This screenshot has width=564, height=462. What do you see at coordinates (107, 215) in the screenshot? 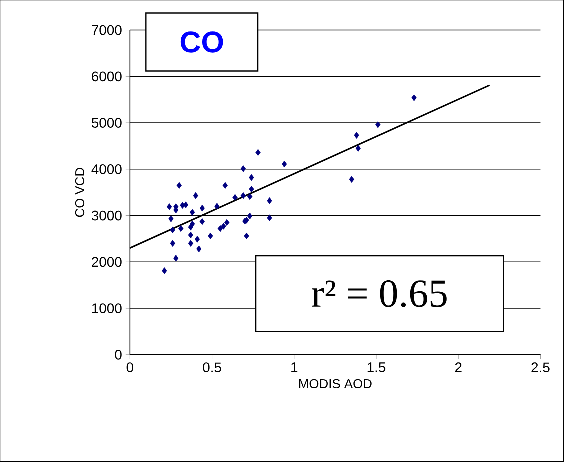
I see `y-tick-label: 3000` at bounding box center [107, 215].